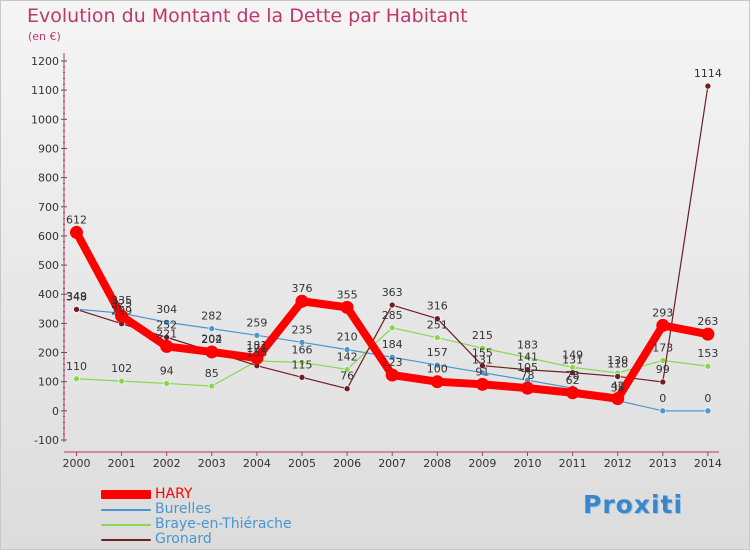 The width and height of the screenshot is (750, 550). I want to click on y-tick-label: 800, so click(48, 178).